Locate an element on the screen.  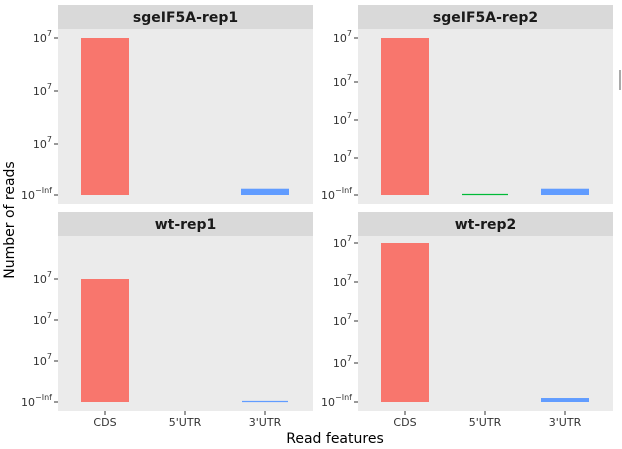
panel-title: wt-rep2 is located at coordinates (486, 225).